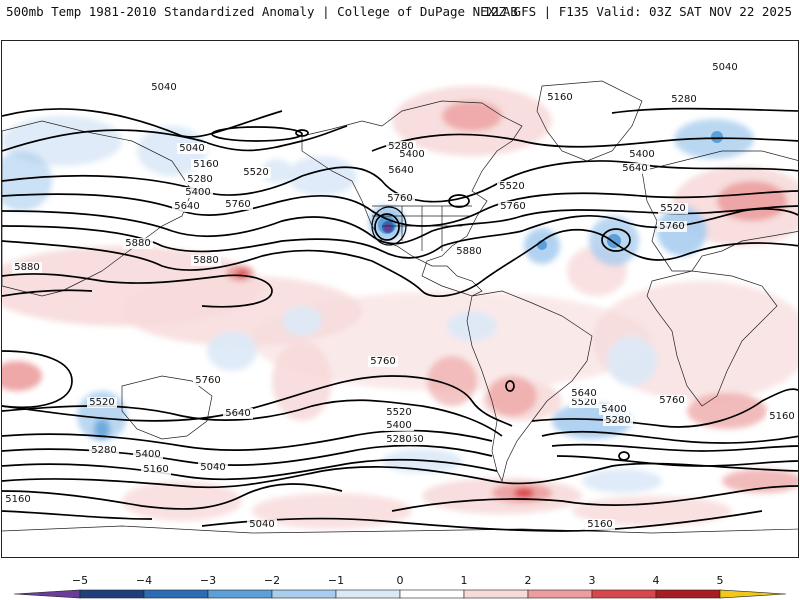  Describe the element at coordinates (80, 580) in the screenshot. I see `colorbar-tick-label: −5` at that location.